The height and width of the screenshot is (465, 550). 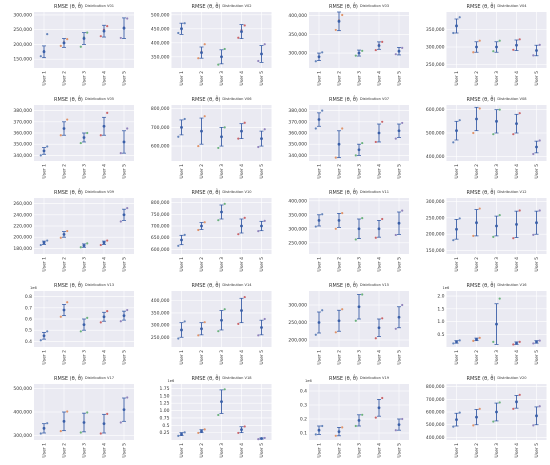 I want to click on y-tick-label: 260,000, so click(x=22, y=204).